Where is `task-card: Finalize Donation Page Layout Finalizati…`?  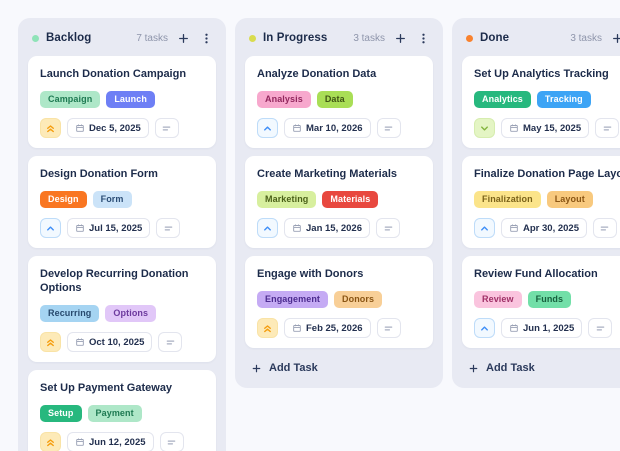
task-card: Finalize Donation Page Layout Finalizati… is located at coordinates (541, 202).